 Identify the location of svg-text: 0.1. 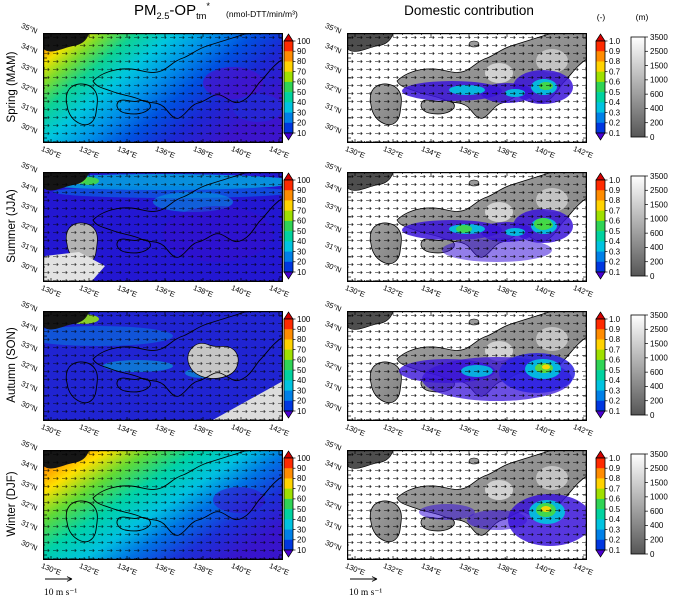
(615, 411).